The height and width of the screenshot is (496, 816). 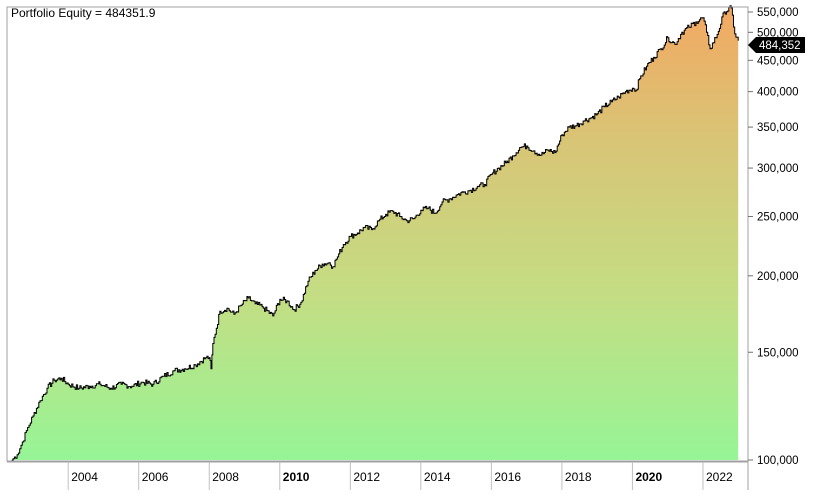 I want to click on x-tick-label: 2010, so click(x=296, y=477).